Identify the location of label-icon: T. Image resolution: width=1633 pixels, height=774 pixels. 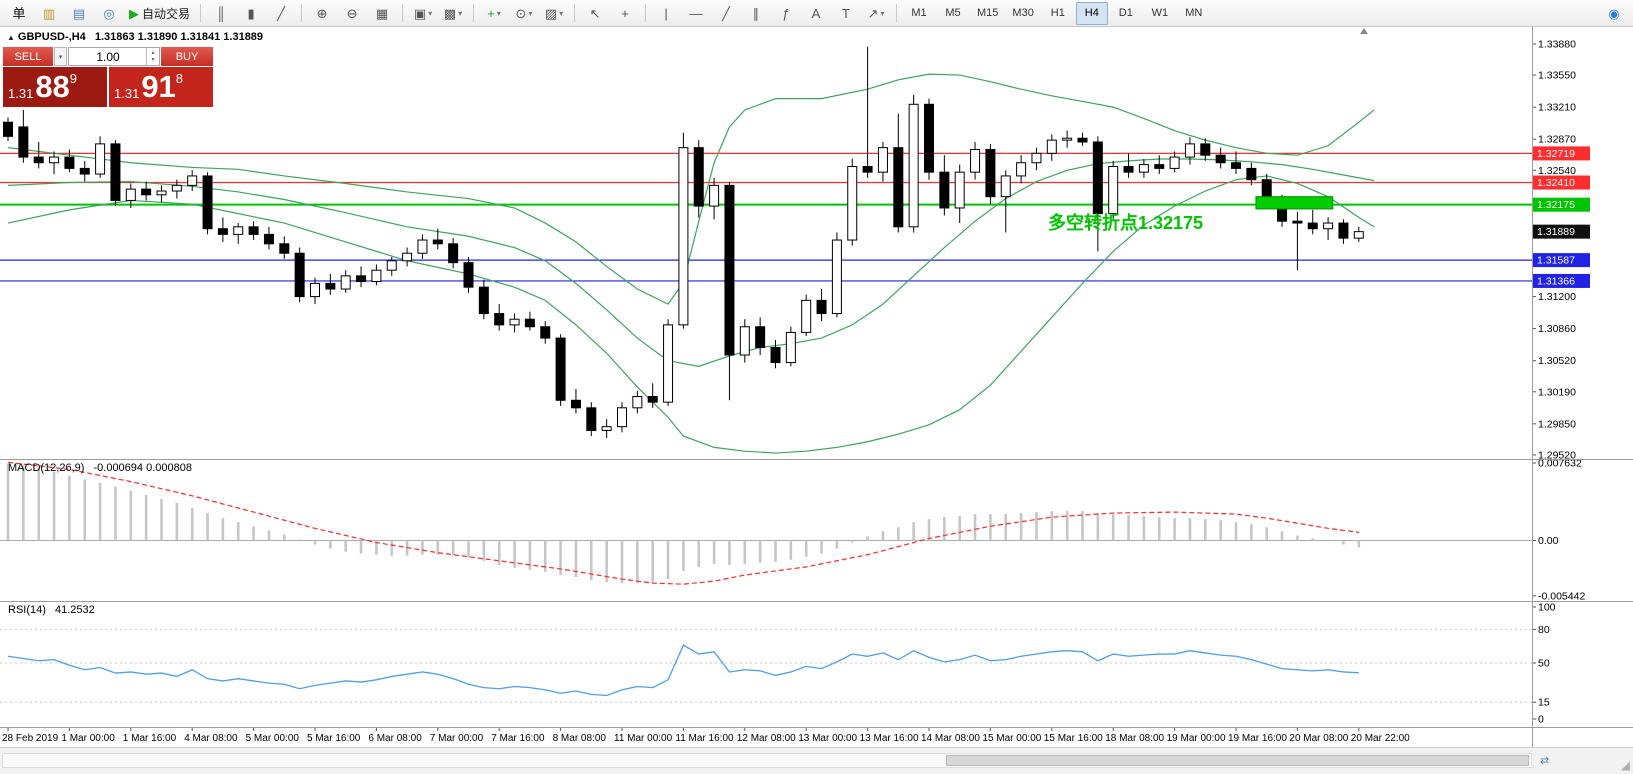
(846, 13).